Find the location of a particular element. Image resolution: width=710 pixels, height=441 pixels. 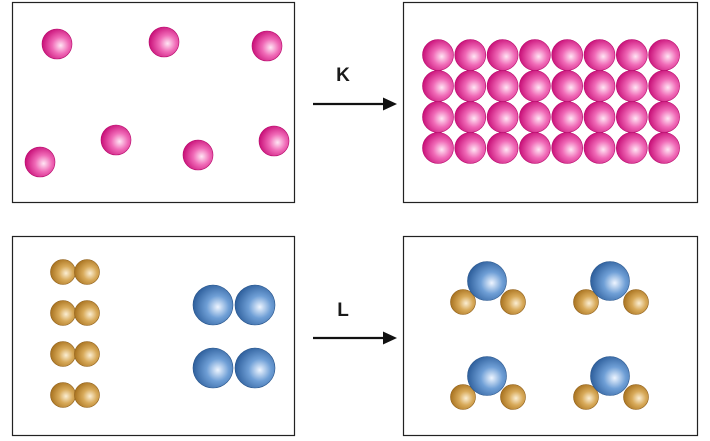

process-arrow-l is located at coordinates (355, 338).